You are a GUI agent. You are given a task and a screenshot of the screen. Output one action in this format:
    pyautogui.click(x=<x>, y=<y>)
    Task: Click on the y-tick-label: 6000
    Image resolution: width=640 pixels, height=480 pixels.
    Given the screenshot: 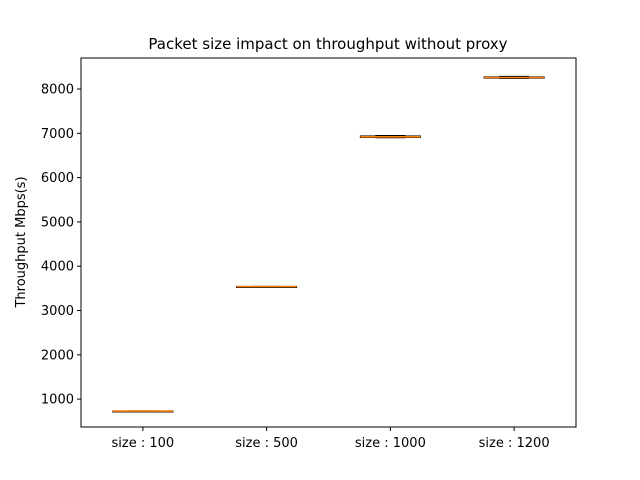 What is the action you would take?
    pyautogui.click(x=57, y=178)
    